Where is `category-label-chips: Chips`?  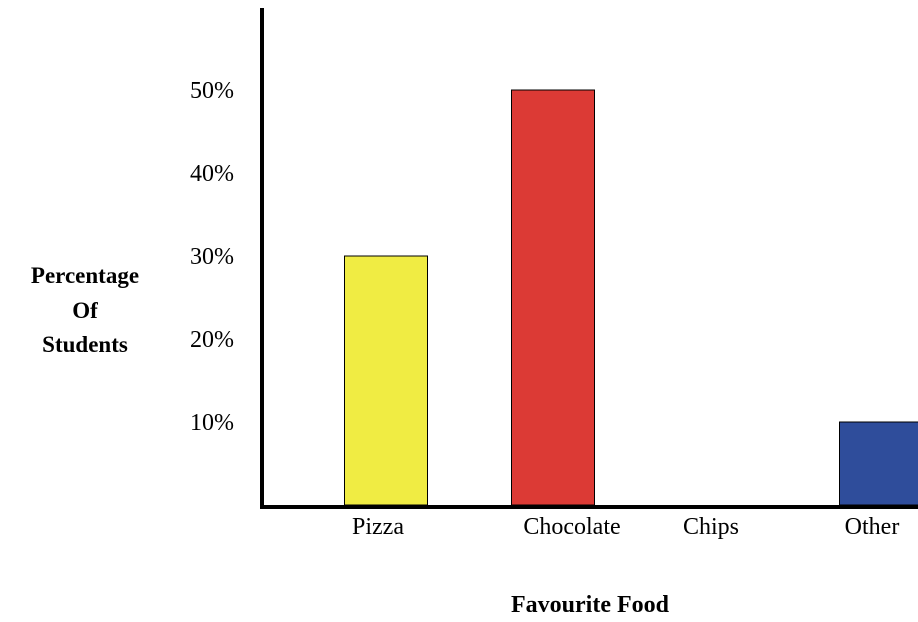
category-label-chips: Chips is located at coordinates (711, 527).